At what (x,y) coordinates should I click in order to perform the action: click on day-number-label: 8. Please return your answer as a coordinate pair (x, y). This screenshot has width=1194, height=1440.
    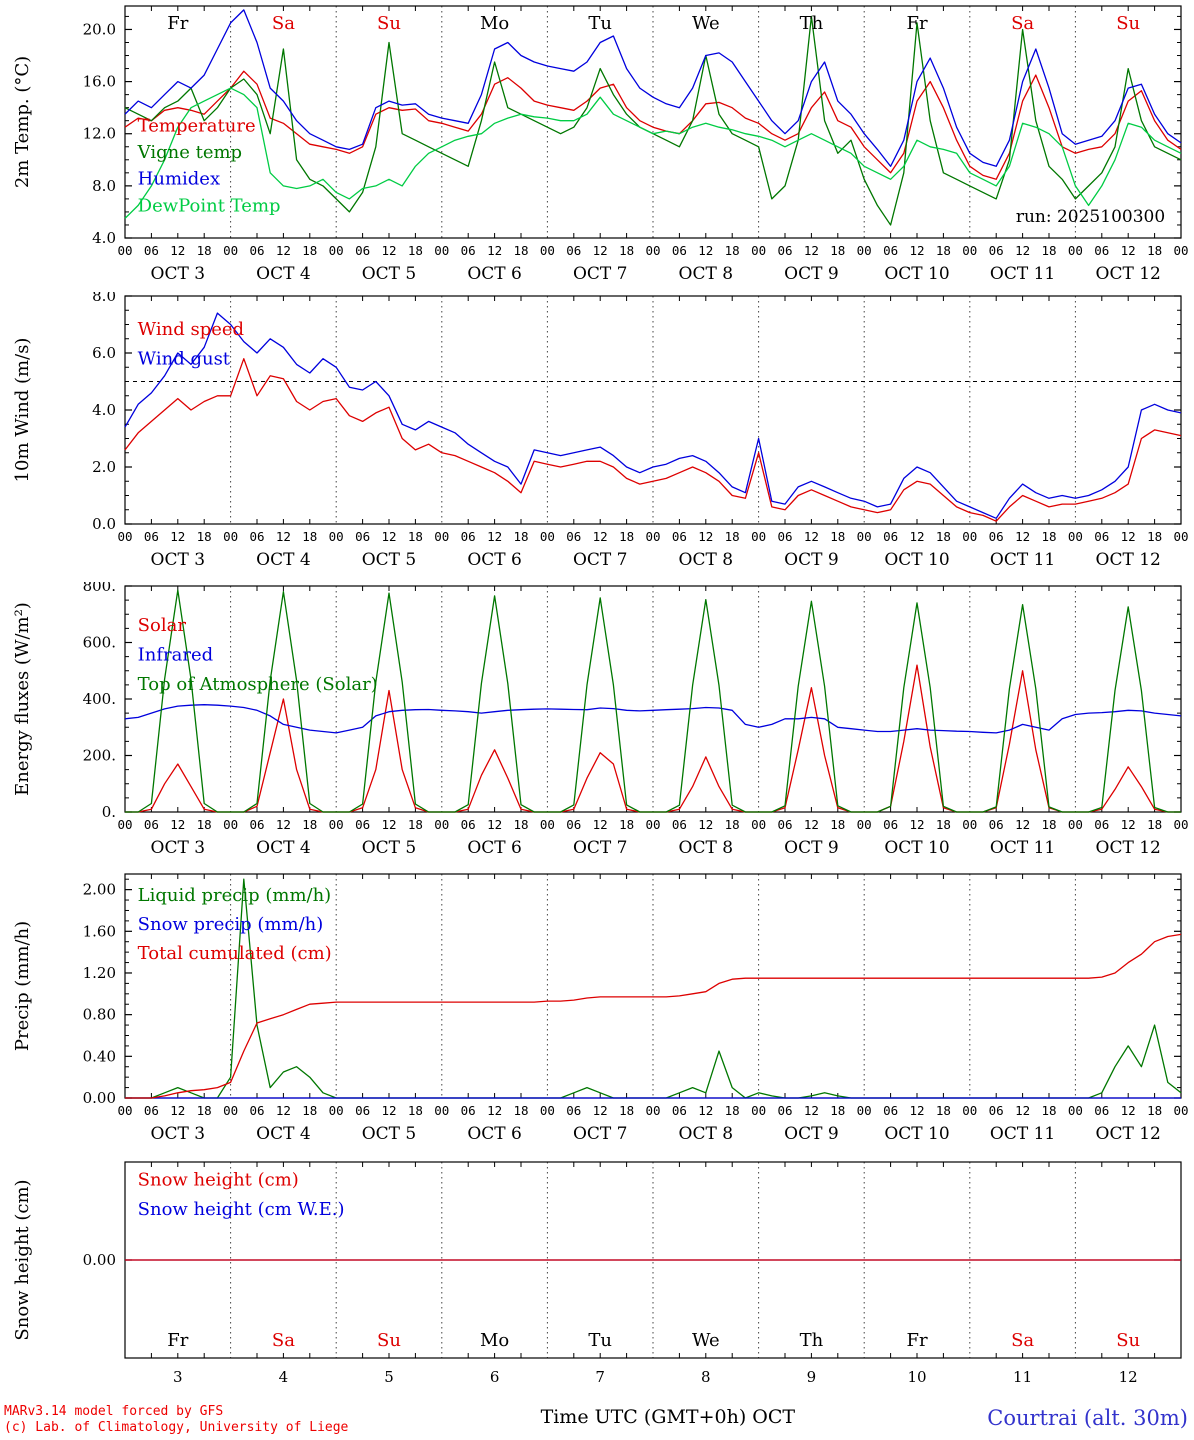
    Looking at the image, I should click on (706, 1377).